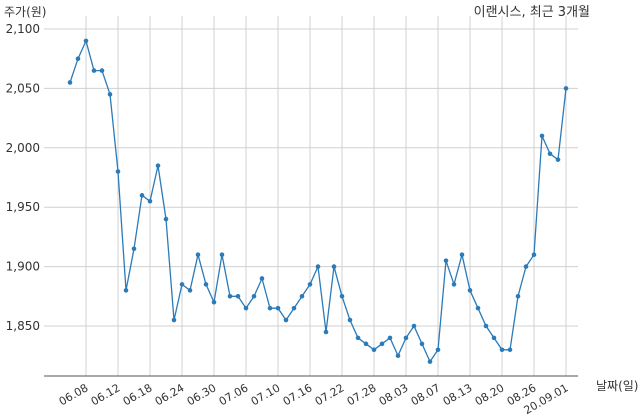  What do you see at coordinates (138, 394) in the screenshot?
I see `x-tick-label: 06.18` at bounding box center [138, 394].